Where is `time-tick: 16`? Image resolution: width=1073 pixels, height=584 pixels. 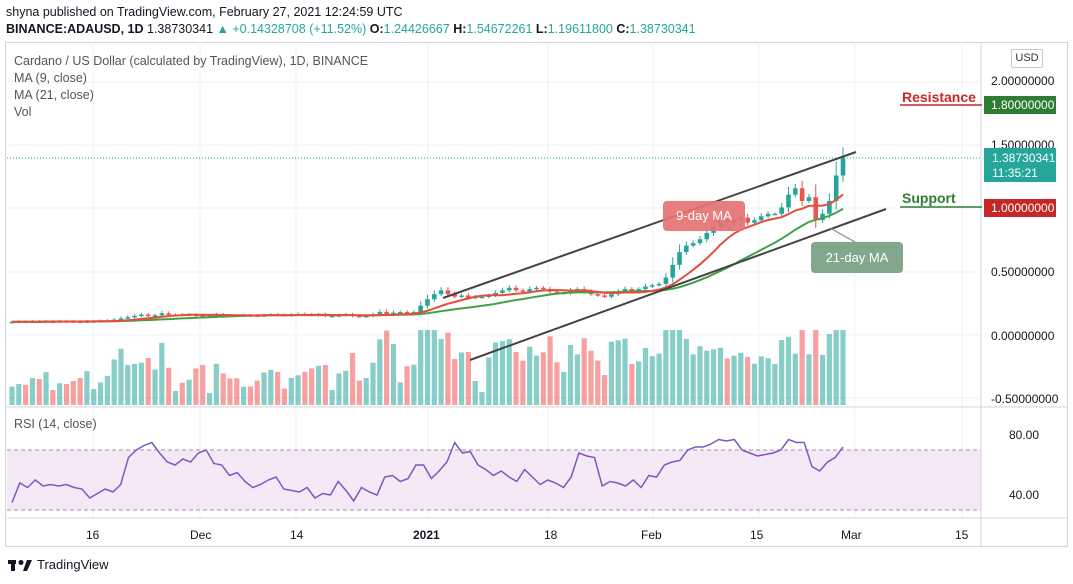 time-tick: 16 is located at coordinates (93, 535).